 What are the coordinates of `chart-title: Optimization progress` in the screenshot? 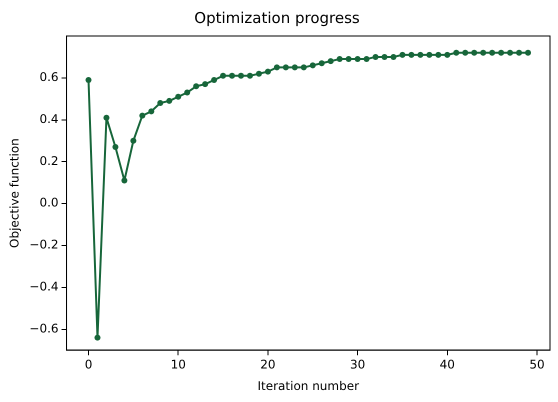 It's located at (277, 17).